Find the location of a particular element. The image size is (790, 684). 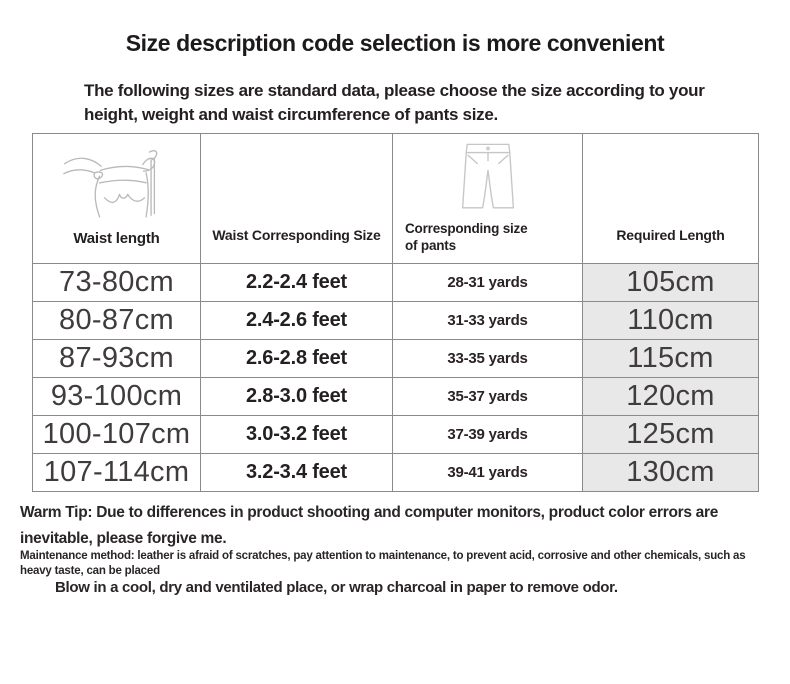

required-length-value: 130cm is located at coordinates (670, 472).